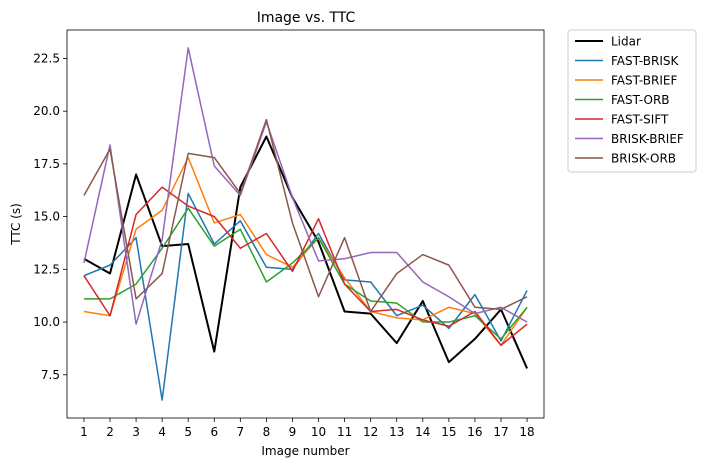  Describe the element at coordinates (306, 18) in the screenshot. I see `chart-title: Image vs. TTC` at that location.